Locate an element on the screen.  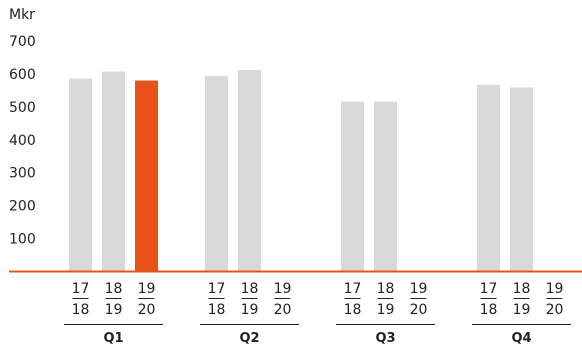
y-tick-label: 500 is located at coordinates (22, 108).